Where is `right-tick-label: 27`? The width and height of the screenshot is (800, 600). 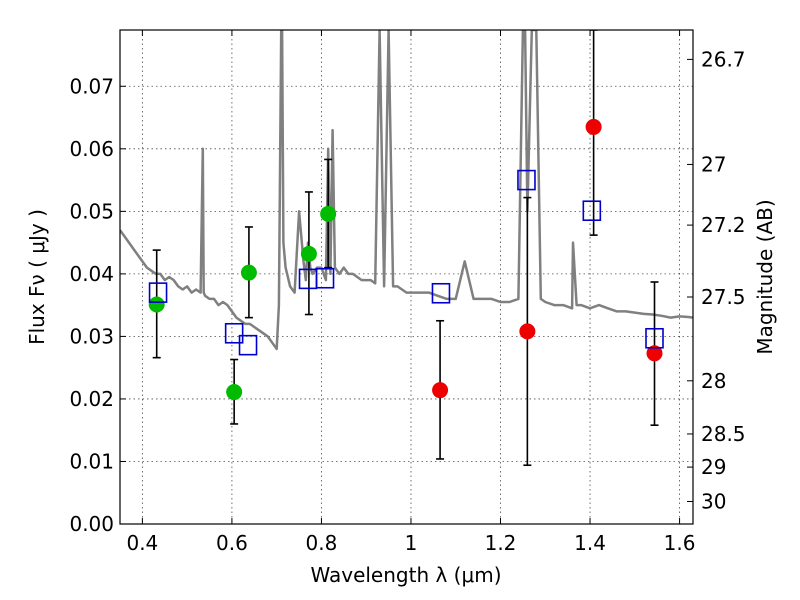
right-tick-label: 27 is located at coordinates (713, 164).